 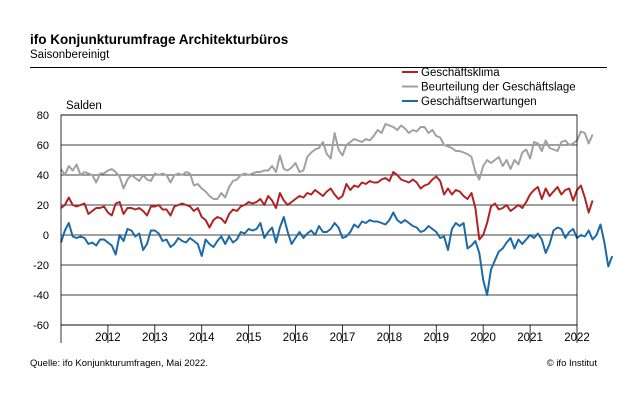 What do you see at coordinates (249, 338) in the screenshot?
I see `x-tick-label: 2015` at bounding box center [249, 338].